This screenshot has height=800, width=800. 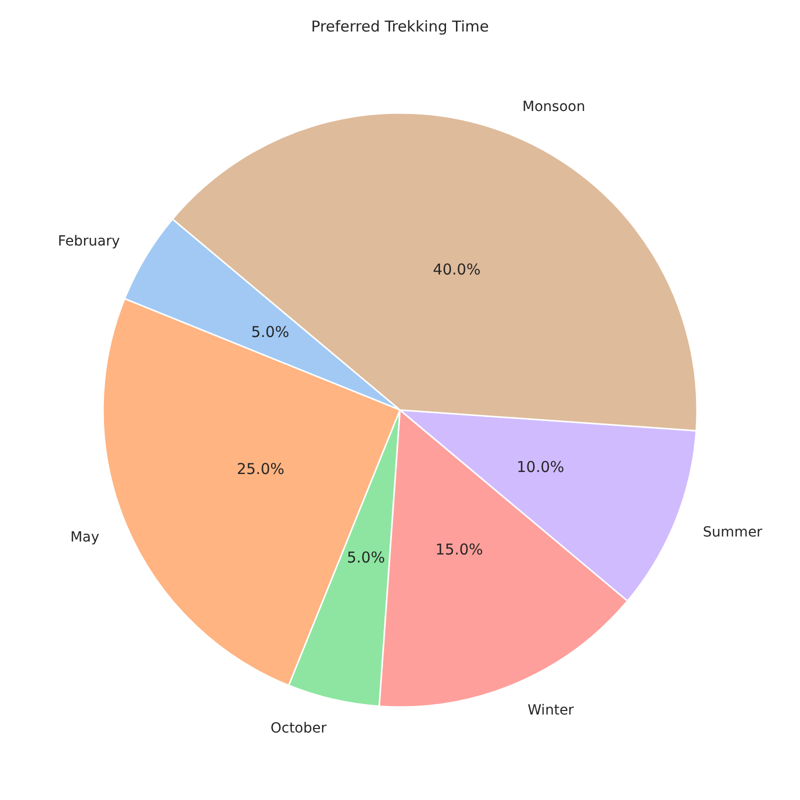 I want to click on slice-label: May, so click(x=85, y=538).